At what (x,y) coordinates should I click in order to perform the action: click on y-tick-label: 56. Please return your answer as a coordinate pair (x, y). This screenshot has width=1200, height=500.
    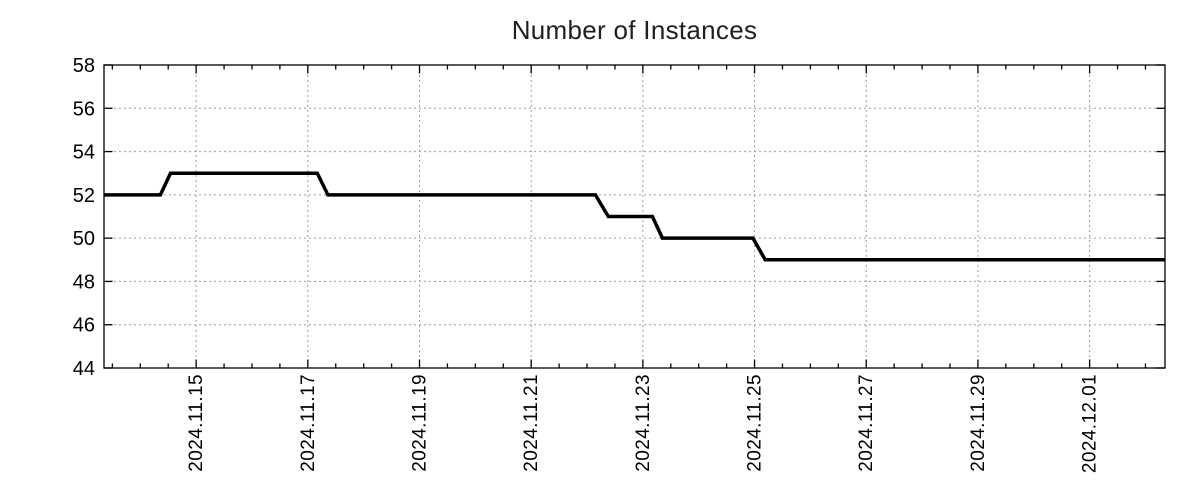
    Looking at the image, I should click on (84, 109).